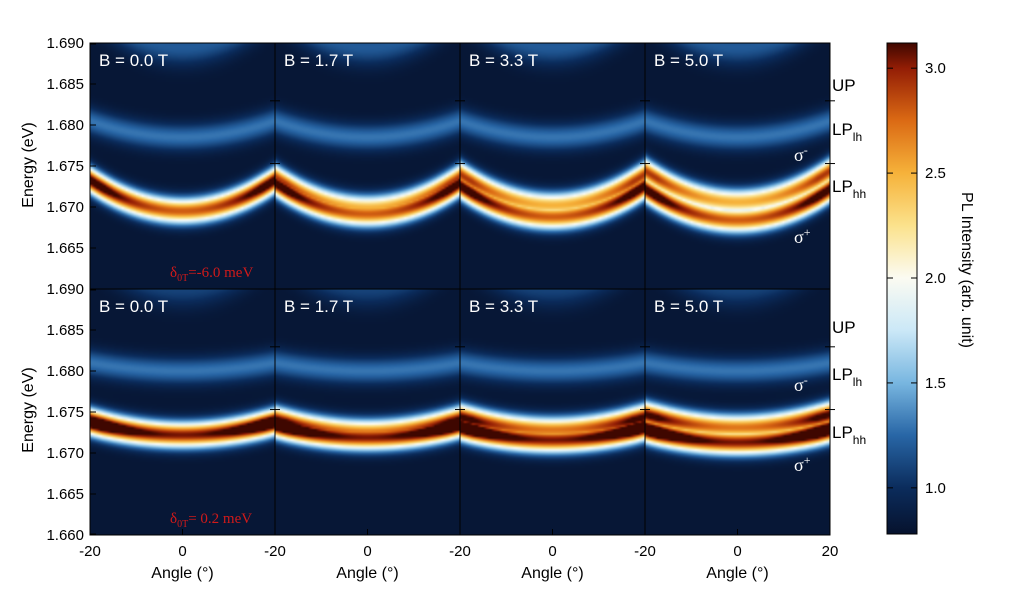 This screenshot has width=1024, height=595. I want to click on y-axis-label-bottom: Energy (eV), so click(28, 409).